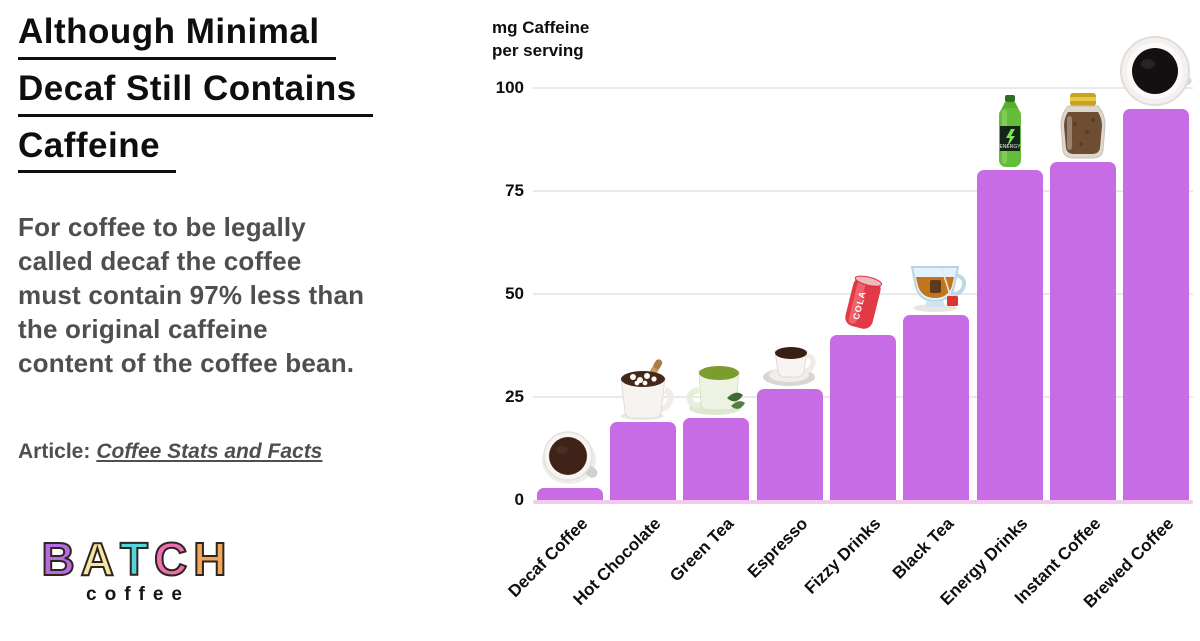  I want to click on xlabel-hot-chocolate: Hot Chocolate, so click(617, 561).